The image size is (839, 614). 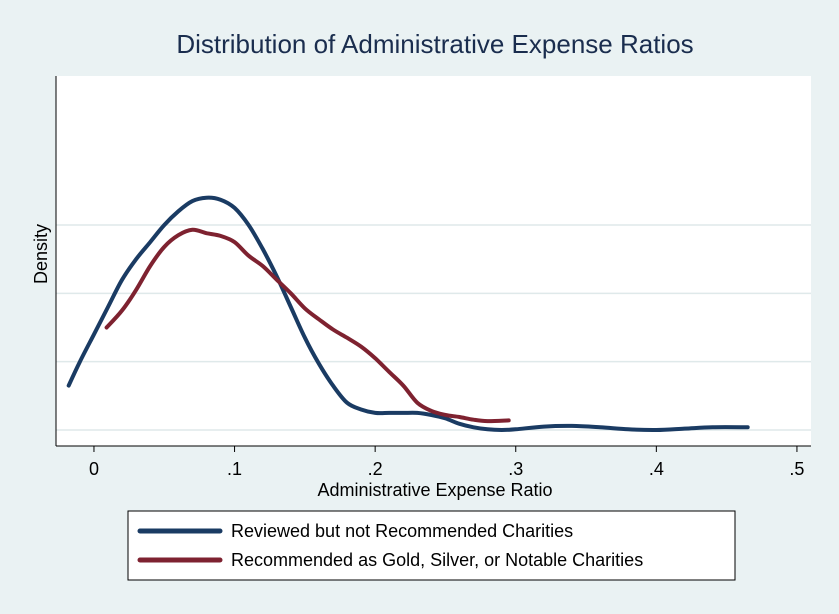 I want to click on legend-box, so click(x=431, y=545).